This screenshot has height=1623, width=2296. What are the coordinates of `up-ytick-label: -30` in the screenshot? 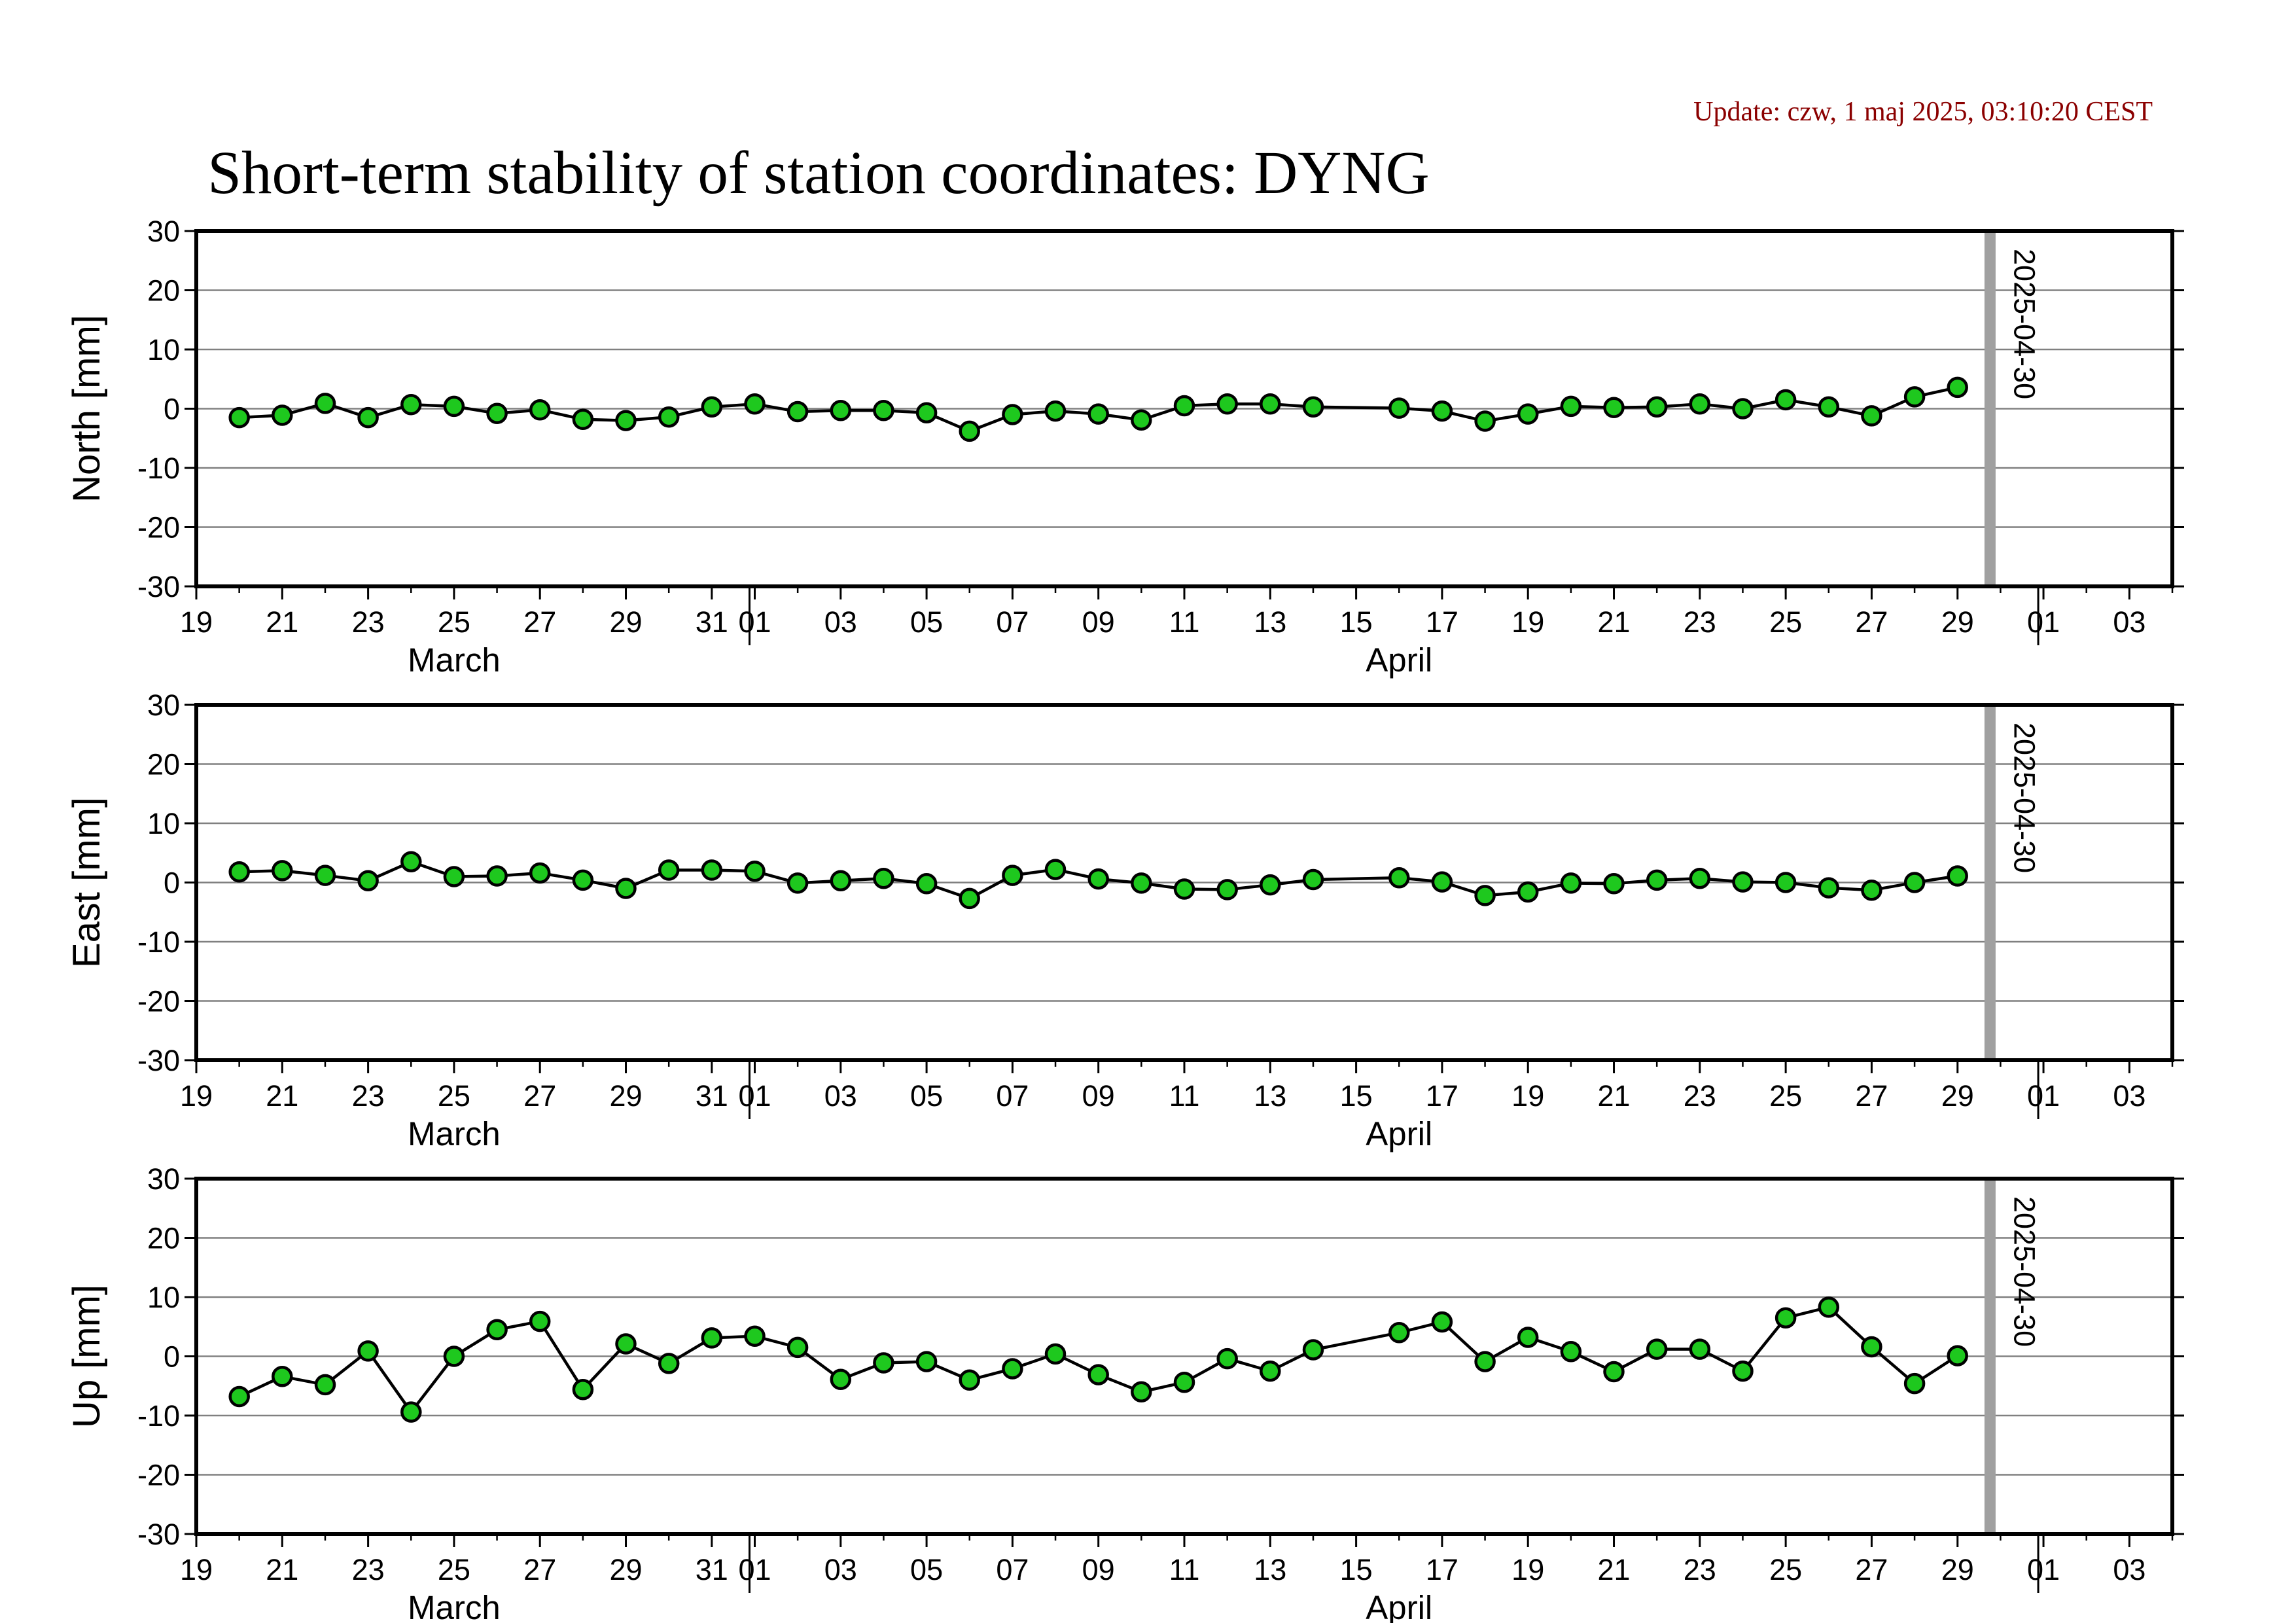 It's located at (158, 1534).